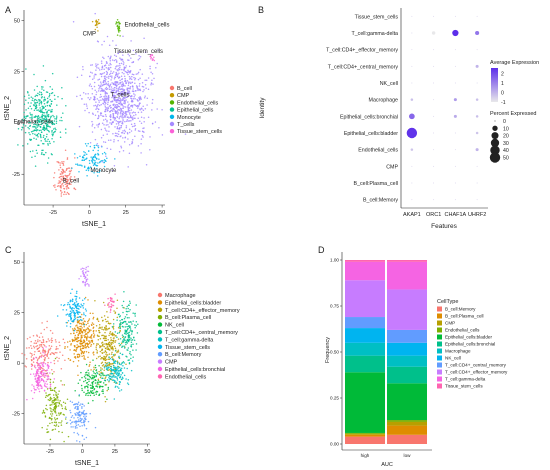 The width and height of the screenshot is (550, 470). What do you see at coordinates (8, 10) in the screenshot?
I see `panel-letter-a: A` at bounding box center [8, 10].